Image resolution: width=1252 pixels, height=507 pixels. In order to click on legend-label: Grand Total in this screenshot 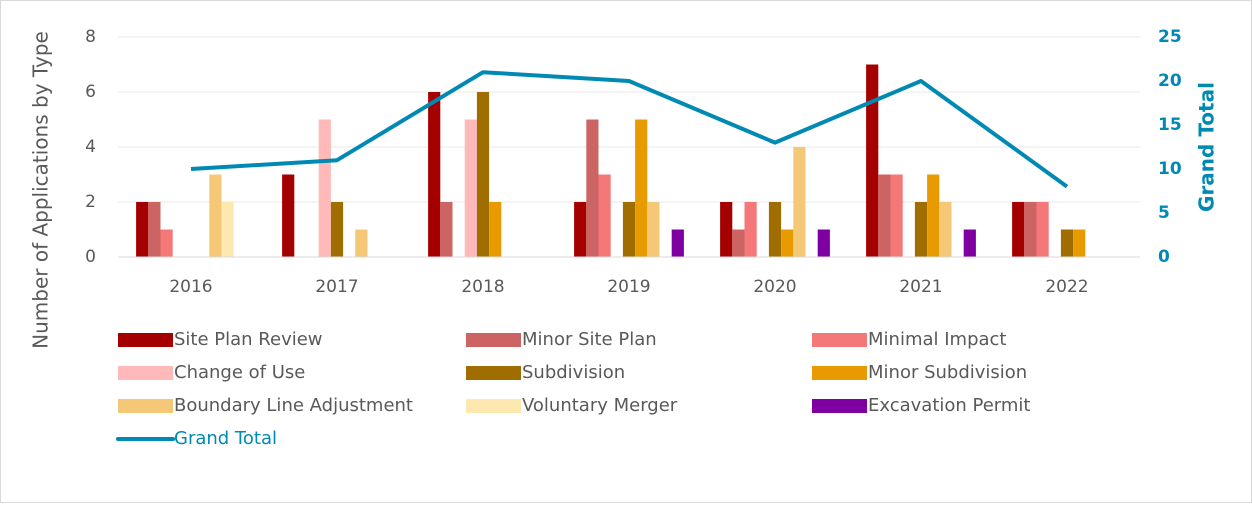, I will do `click(225, 438)`.